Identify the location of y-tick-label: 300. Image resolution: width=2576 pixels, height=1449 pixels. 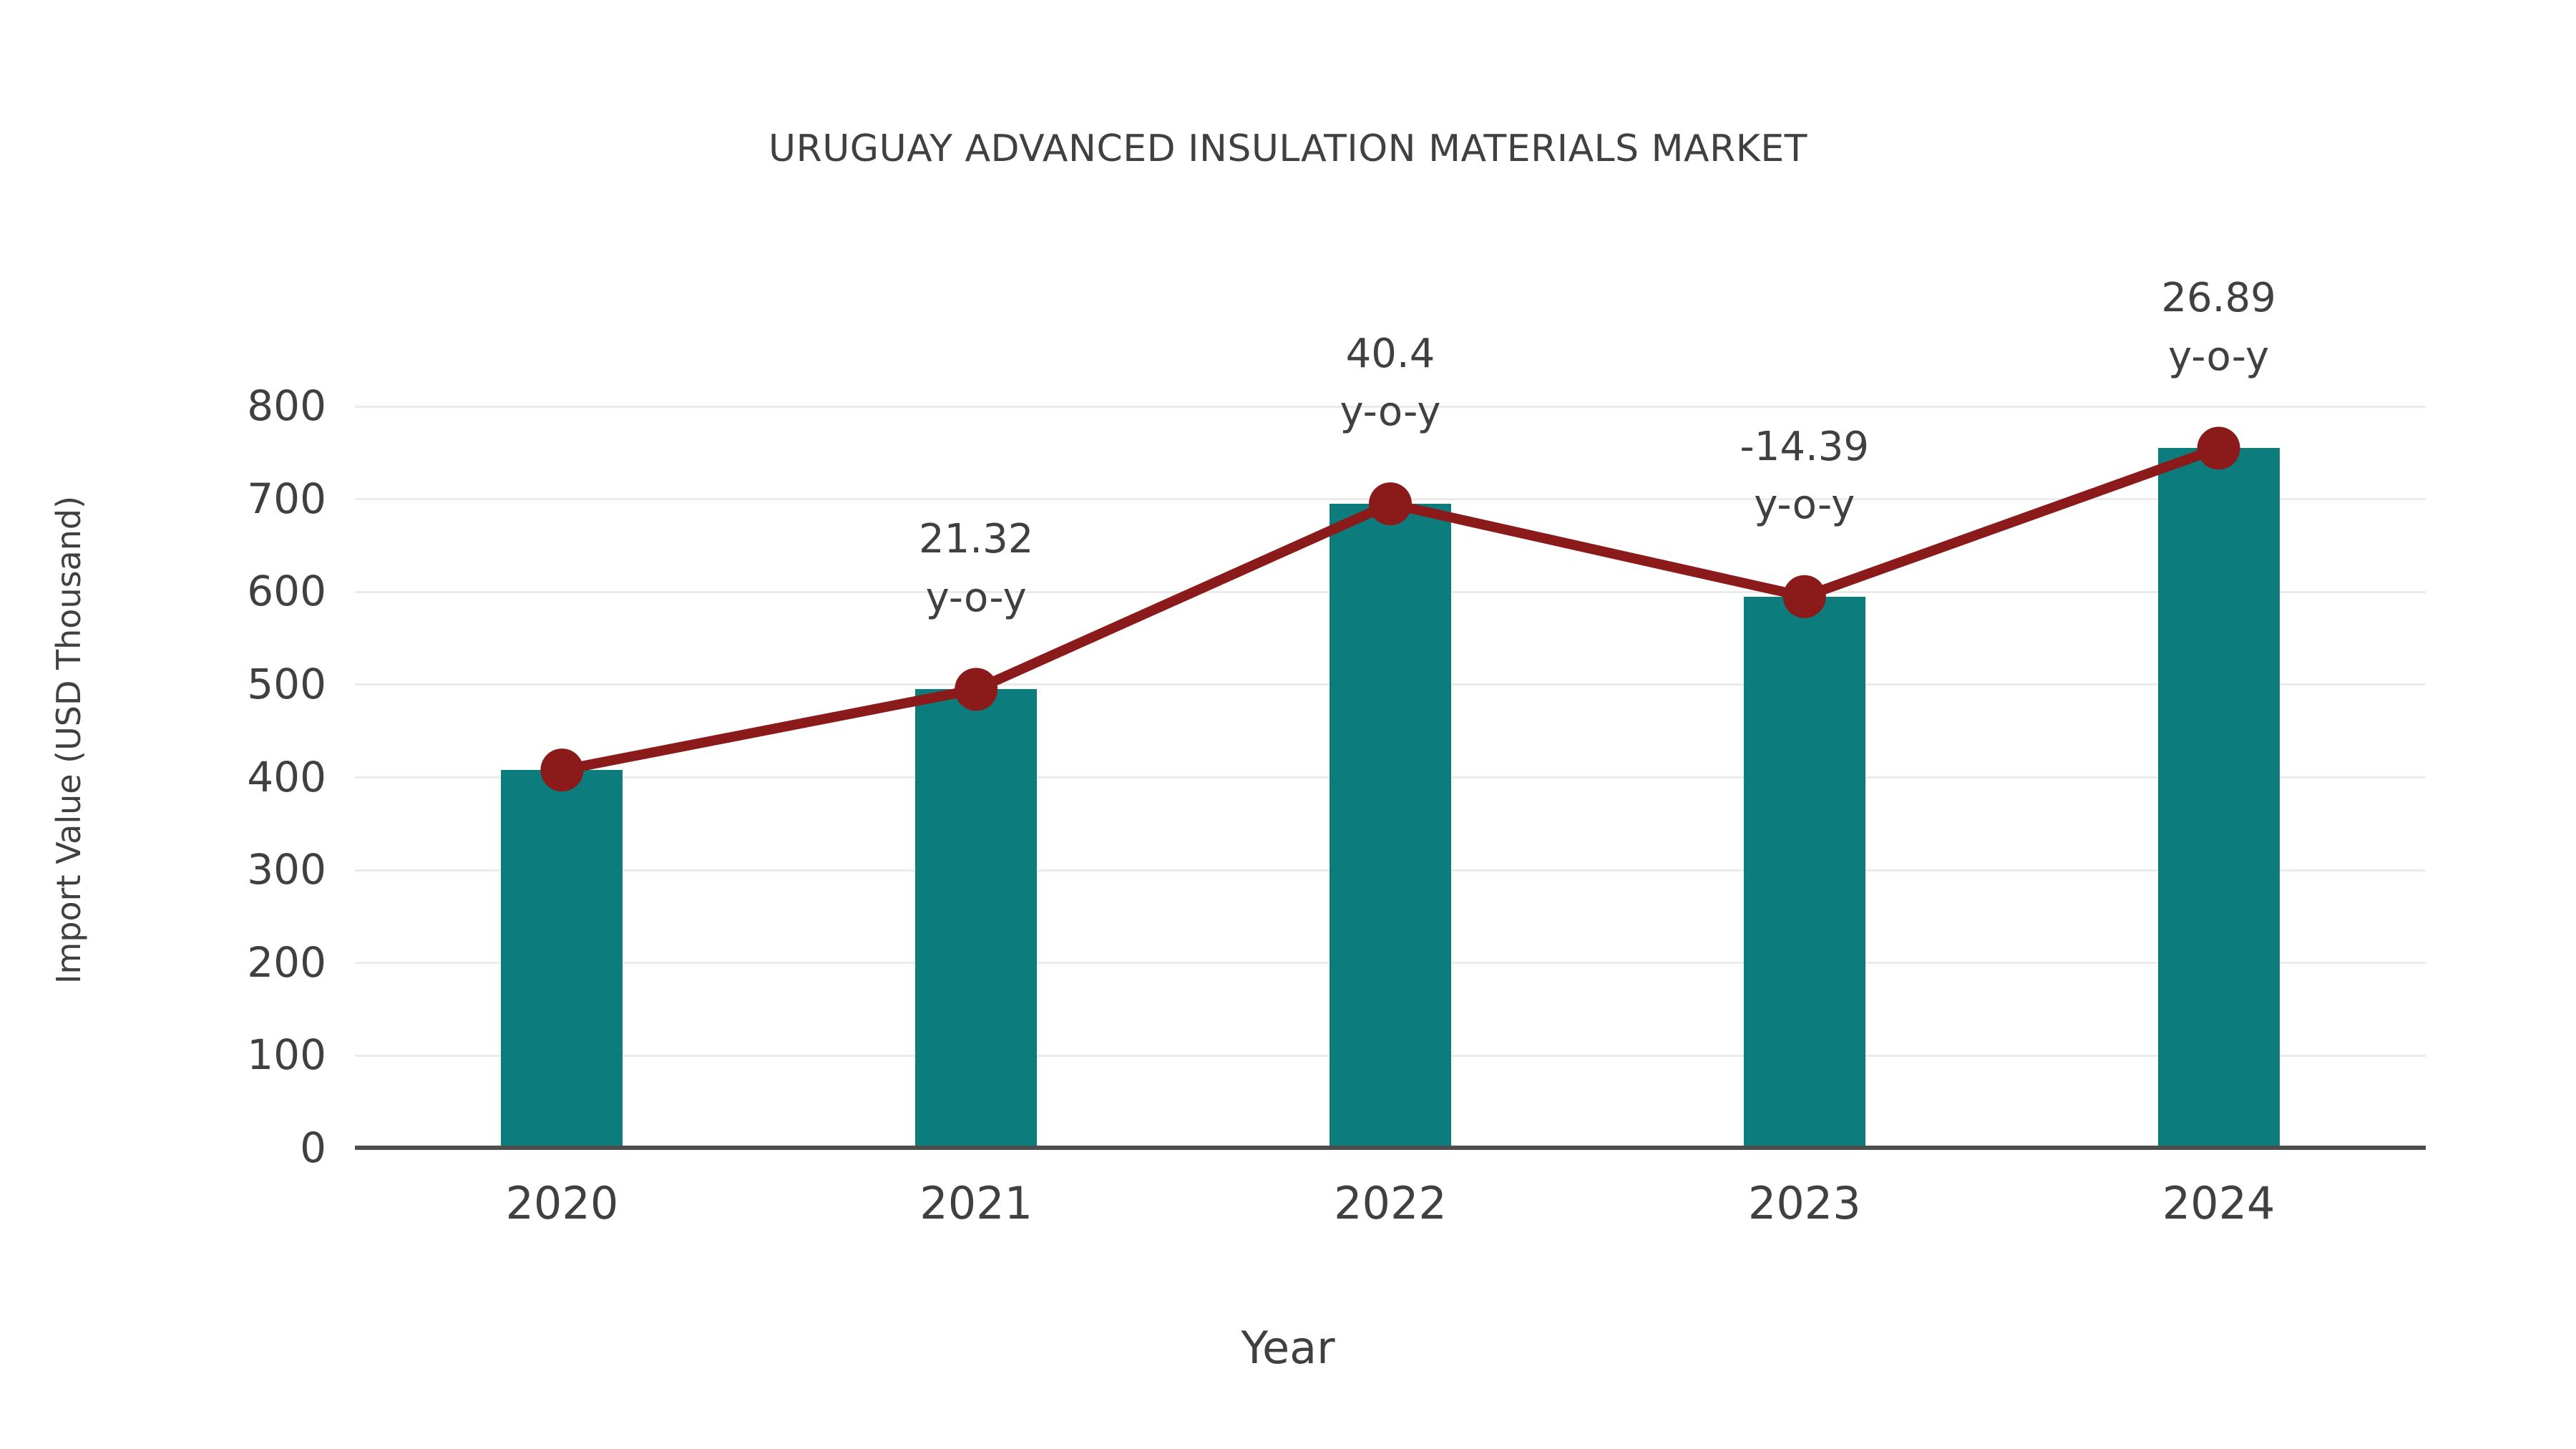
(286, 869).